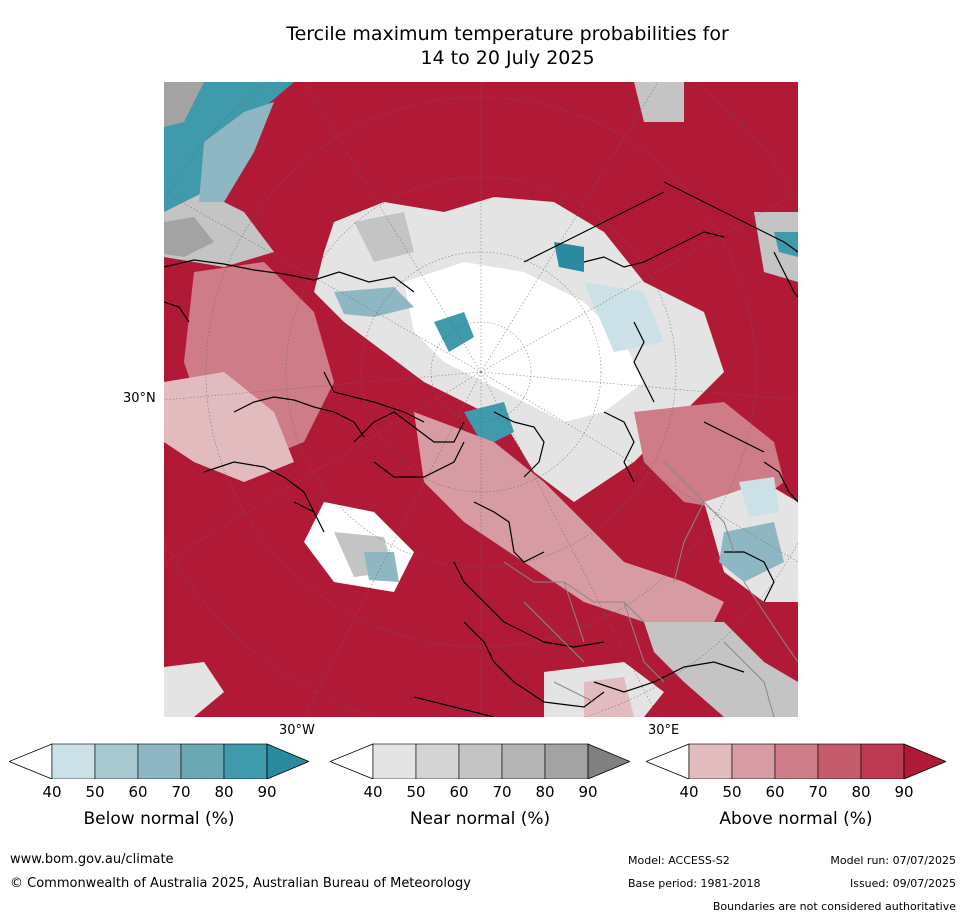 Image resolution: width=965 pixels, height=919 pixels. I want to click on legend-label-below-normal: Below normal (%), so click(159, 819).